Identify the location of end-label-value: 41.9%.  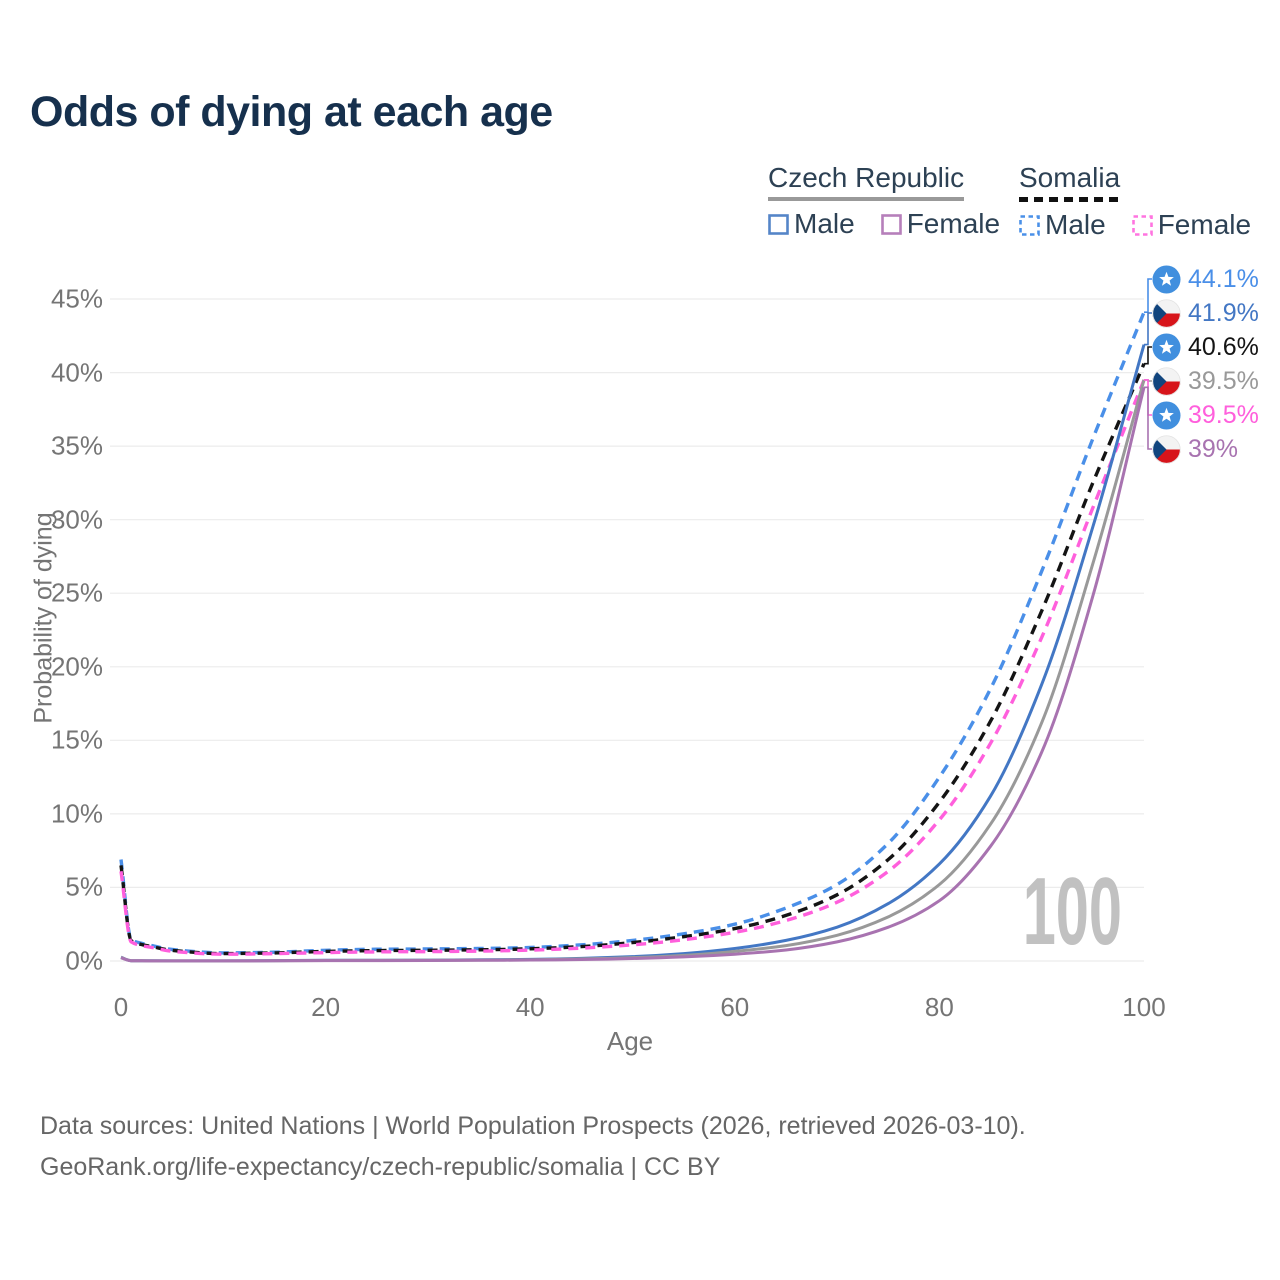
(1223, 312).